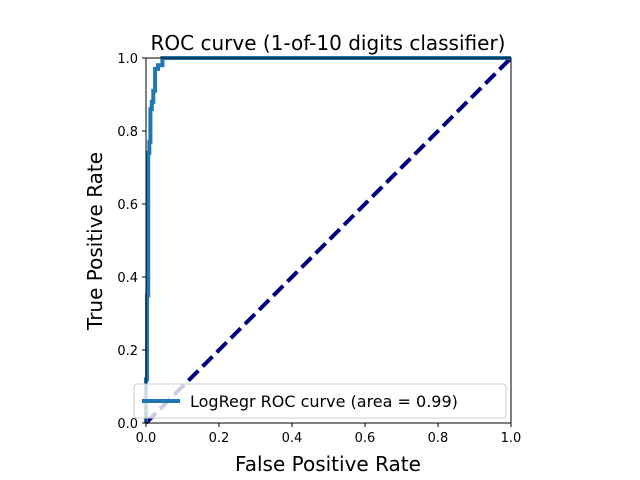 The height and width of the screenshot is (480, 640). I want to click on y-tick-label: 0.6, so click(127, 205).